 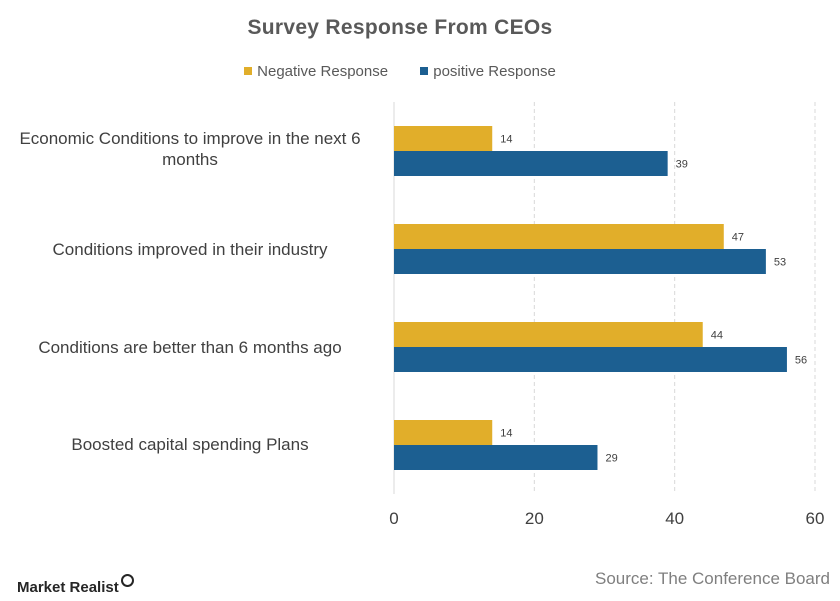 What do you see at coordinates (68, 587) in the screenshot?
I see `brand-name: Market Realist` at bounding box center [68, 587].